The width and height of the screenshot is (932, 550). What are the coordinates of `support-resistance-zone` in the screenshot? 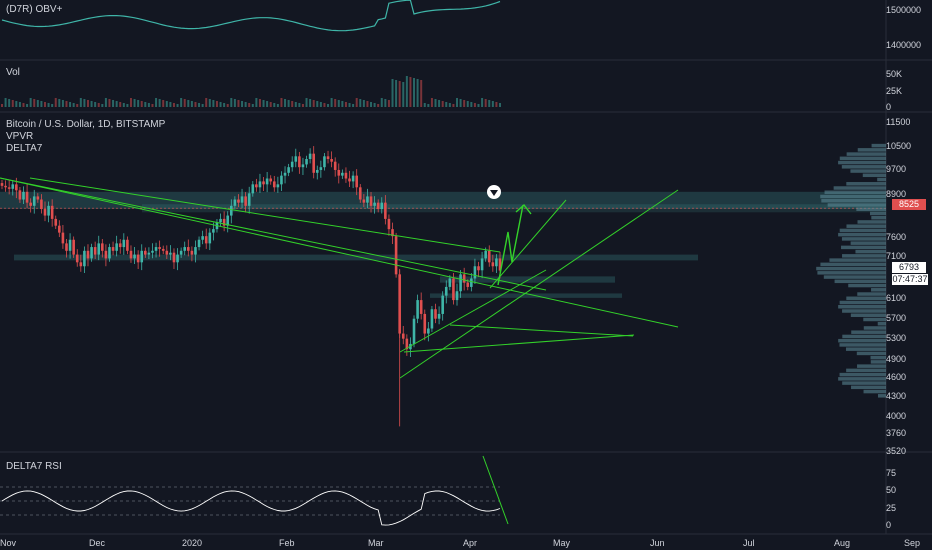 It's located at (356, 257).